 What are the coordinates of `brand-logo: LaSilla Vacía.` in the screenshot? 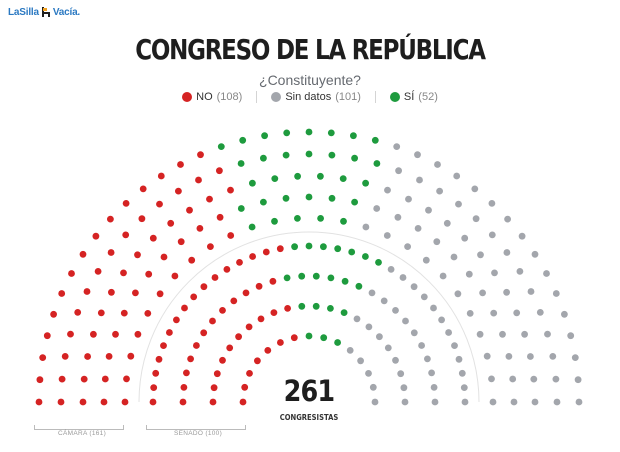 It's located at (44, 12).